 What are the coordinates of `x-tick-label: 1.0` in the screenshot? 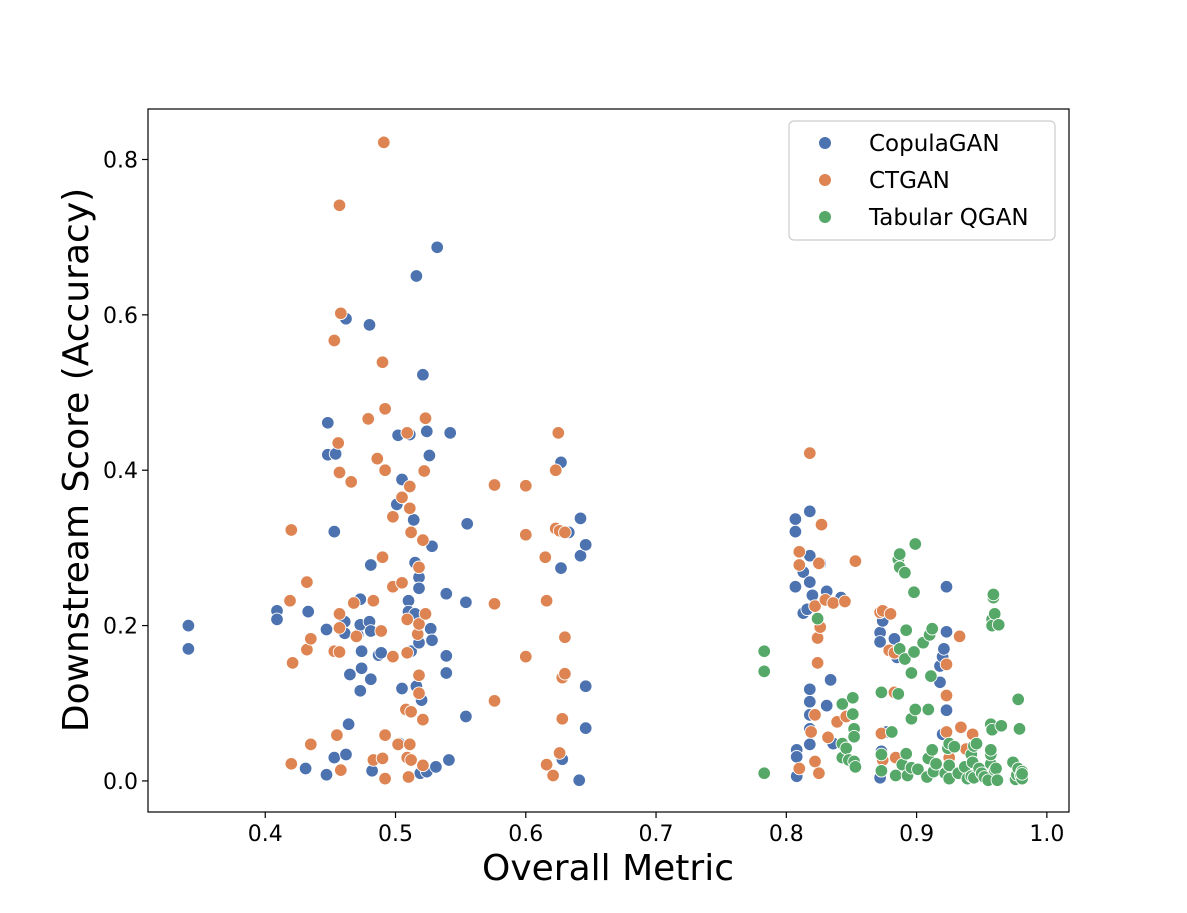 It's located at (1046, 834).